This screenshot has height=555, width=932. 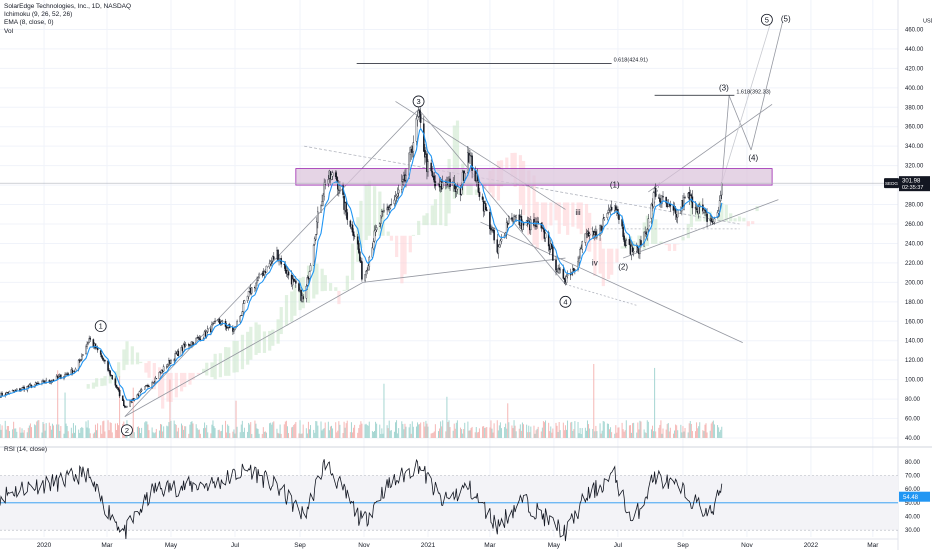 What do you see at coordinates (67, 15) in the screenshot?
I see `legend-ichimoku: Ichimoku (9, 26, 52, 26)` at bounding box center [67, 15].